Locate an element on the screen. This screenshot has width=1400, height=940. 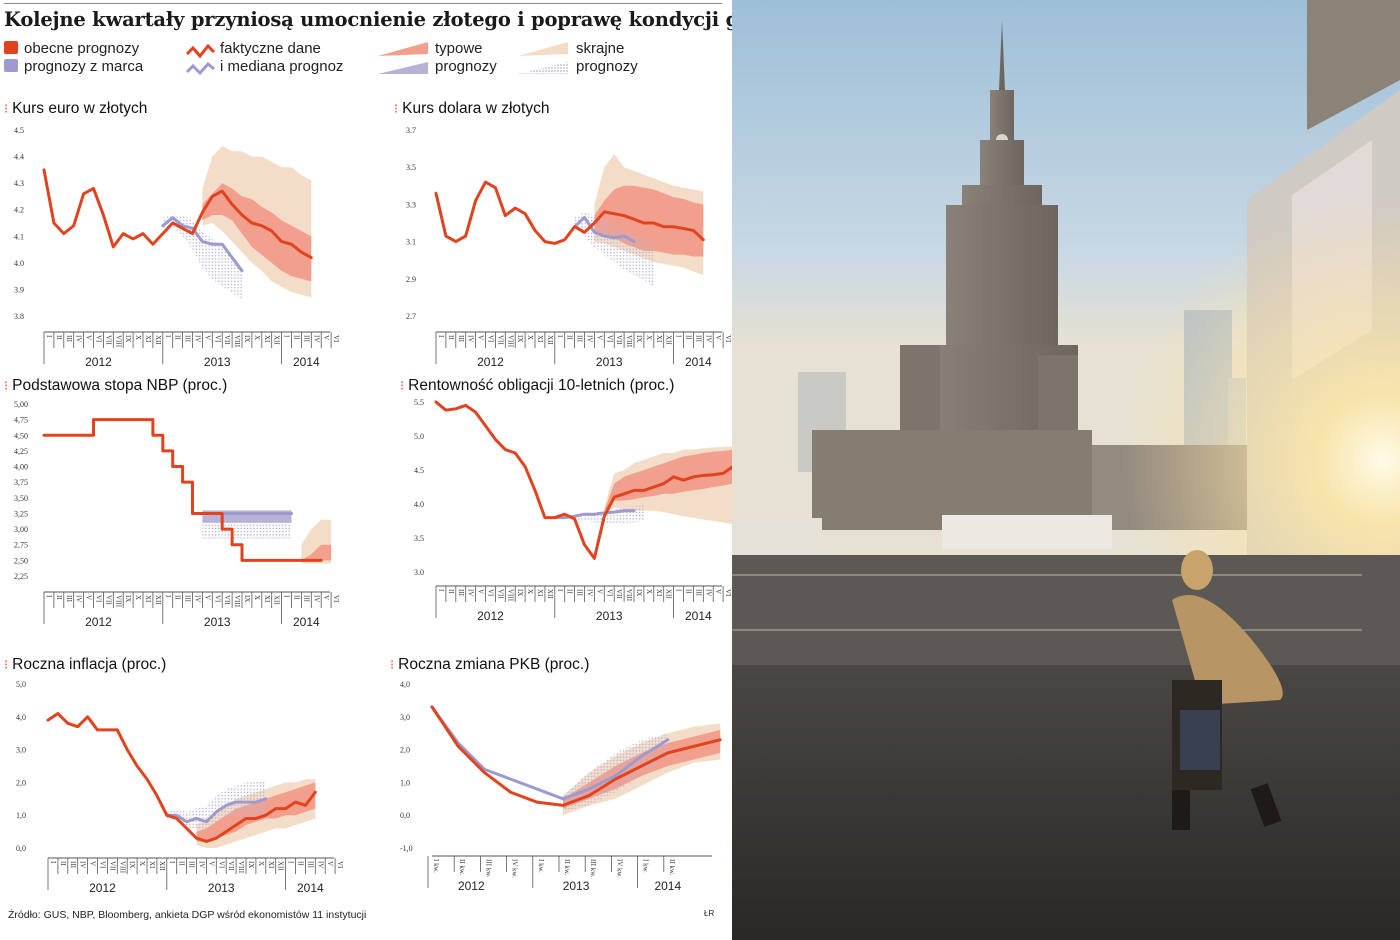
woman-walking is located at coordinates (1227, 690).